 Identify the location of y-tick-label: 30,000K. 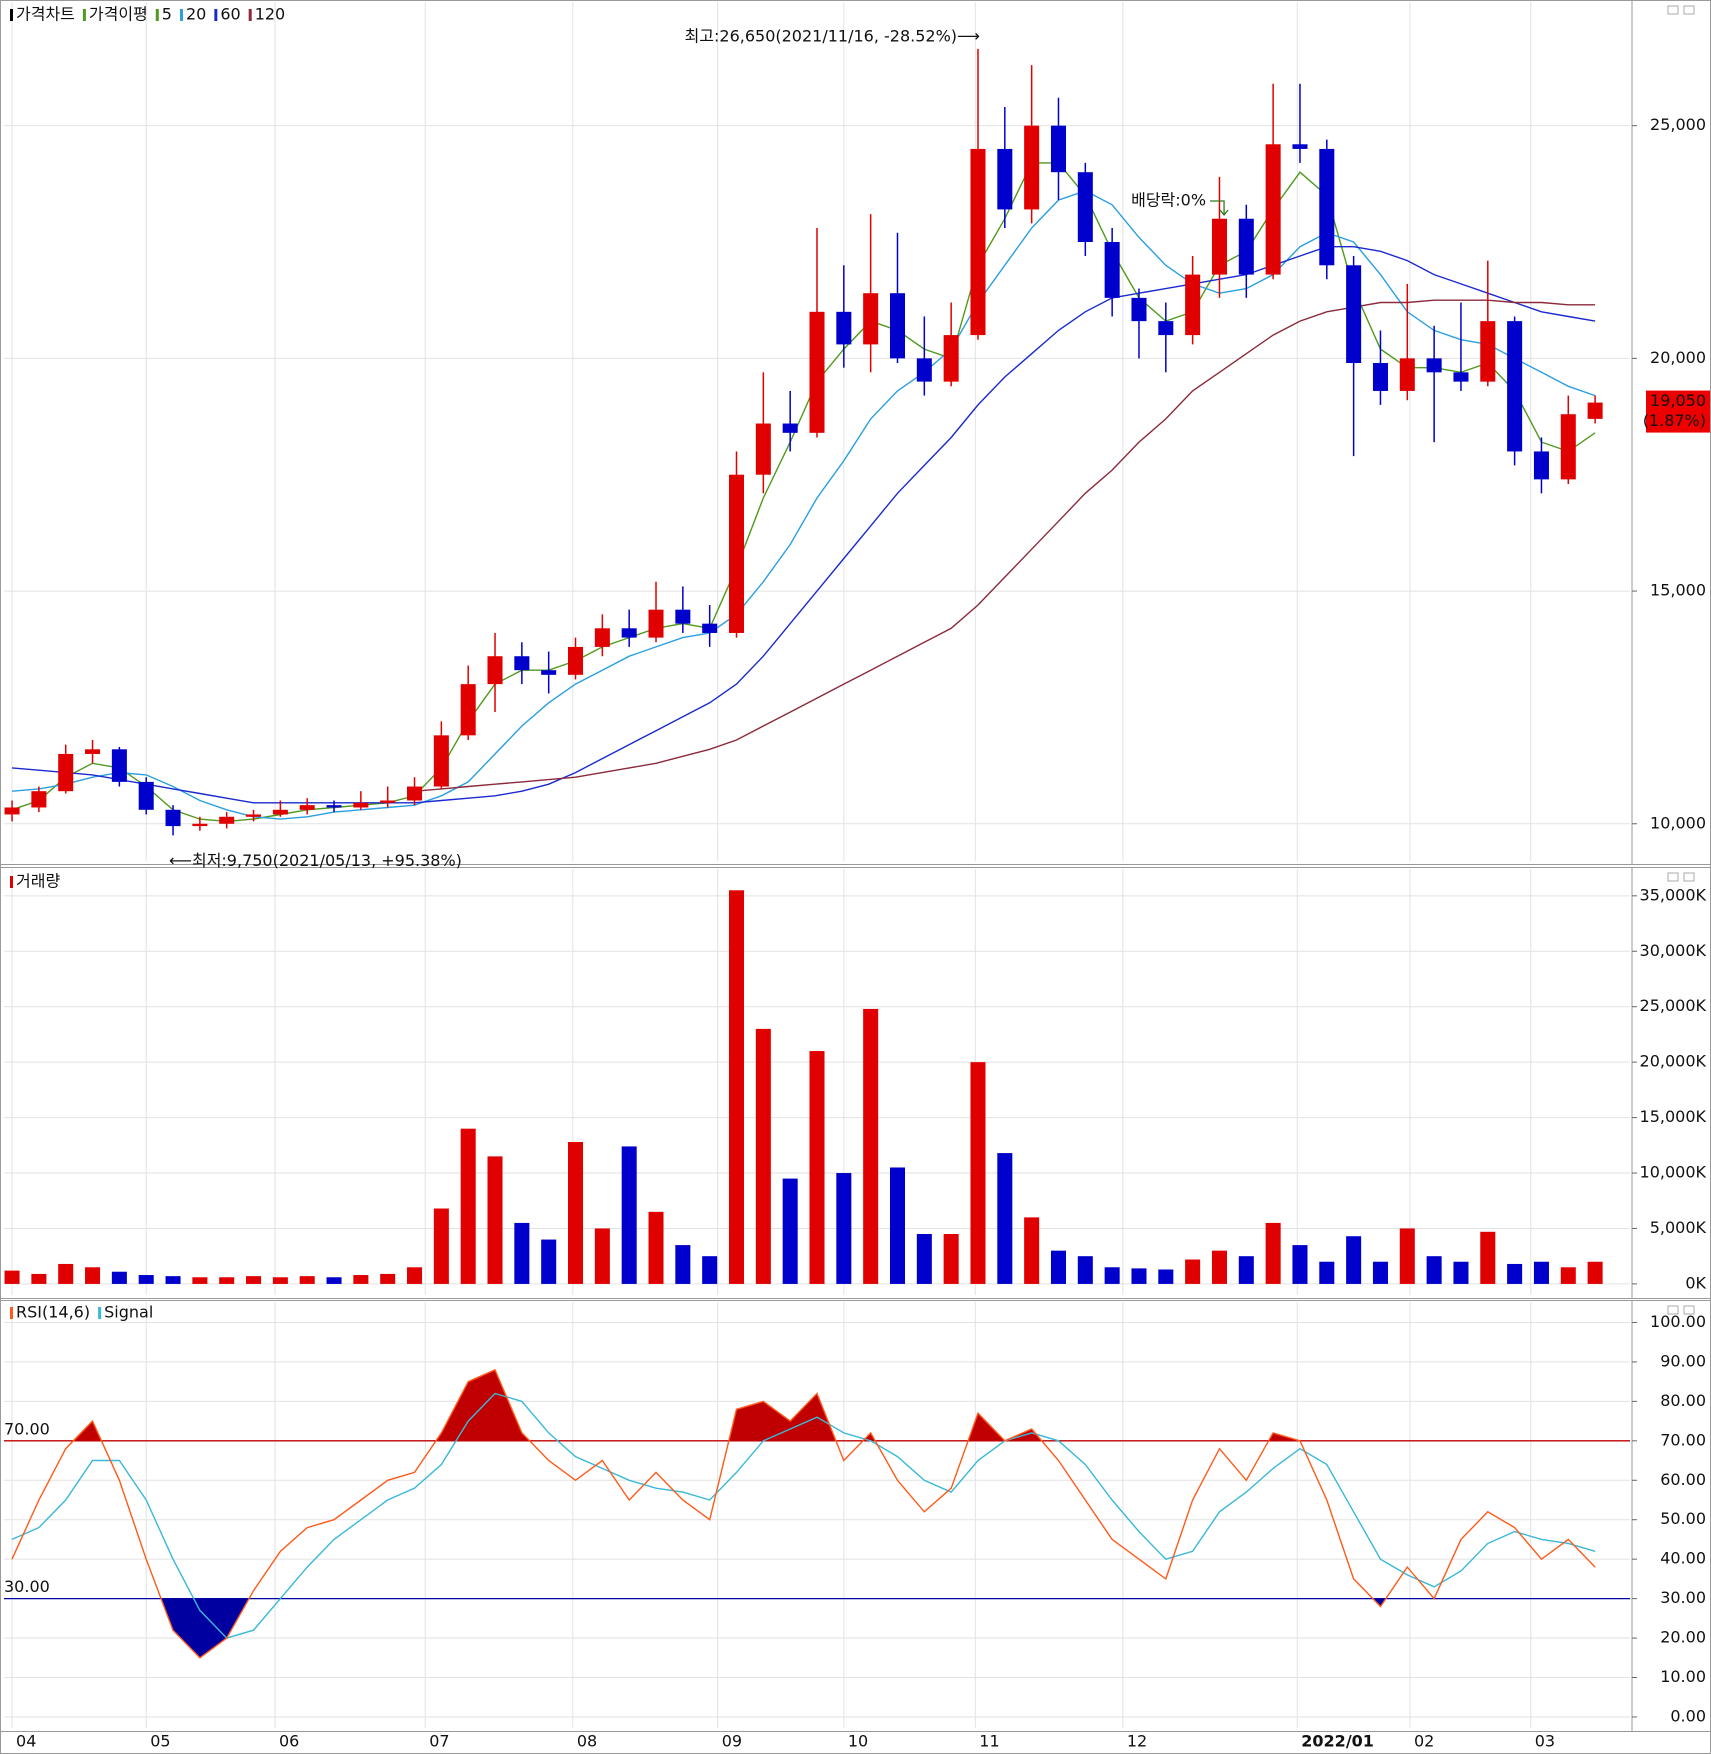
(1673, 950).